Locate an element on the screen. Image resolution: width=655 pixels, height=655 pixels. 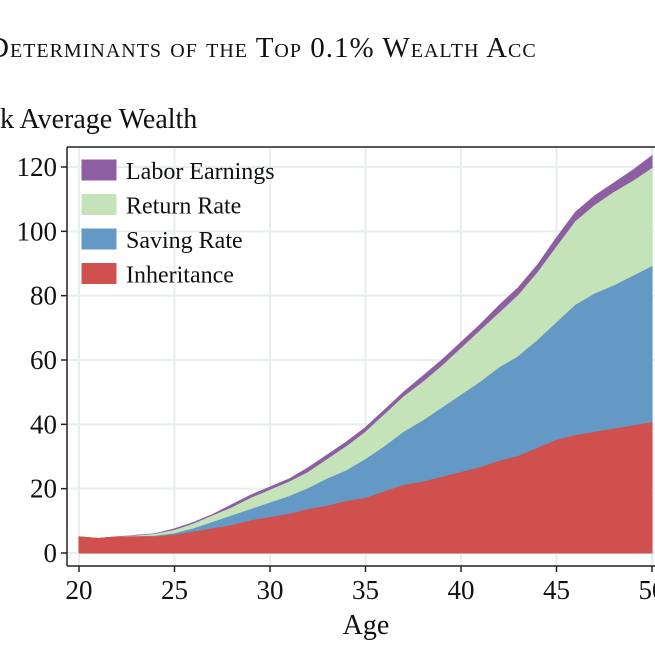
chart-title: Determinants of the Top 0.1% Wealth Acc is located at coordinates (268, 48).